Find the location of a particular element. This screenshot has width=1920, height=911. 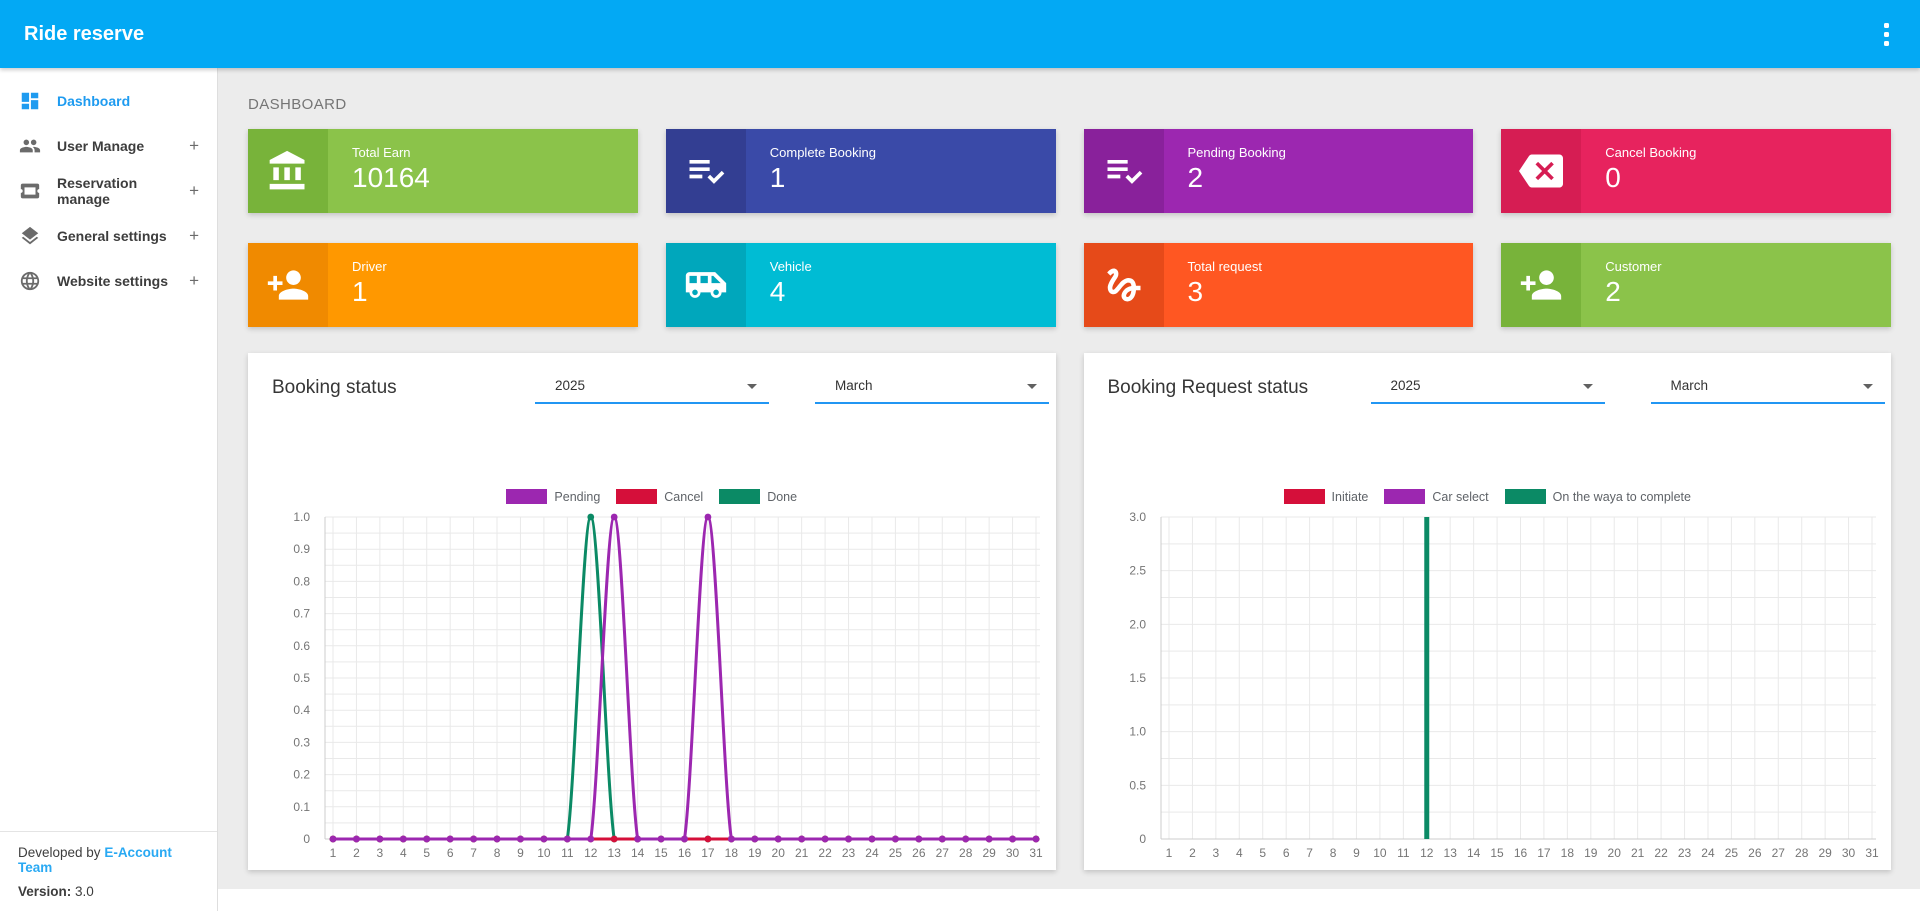

stat-value: 4 is located at coordinates (777, 291).